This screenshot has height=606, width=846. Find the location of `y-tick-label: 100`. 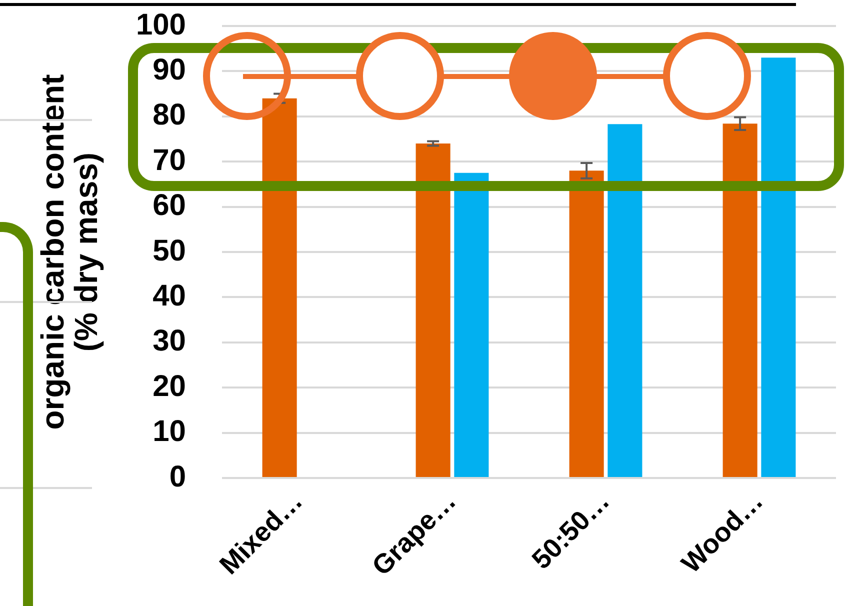

y-tick-label: 100 is located at coordinates (161, 25).